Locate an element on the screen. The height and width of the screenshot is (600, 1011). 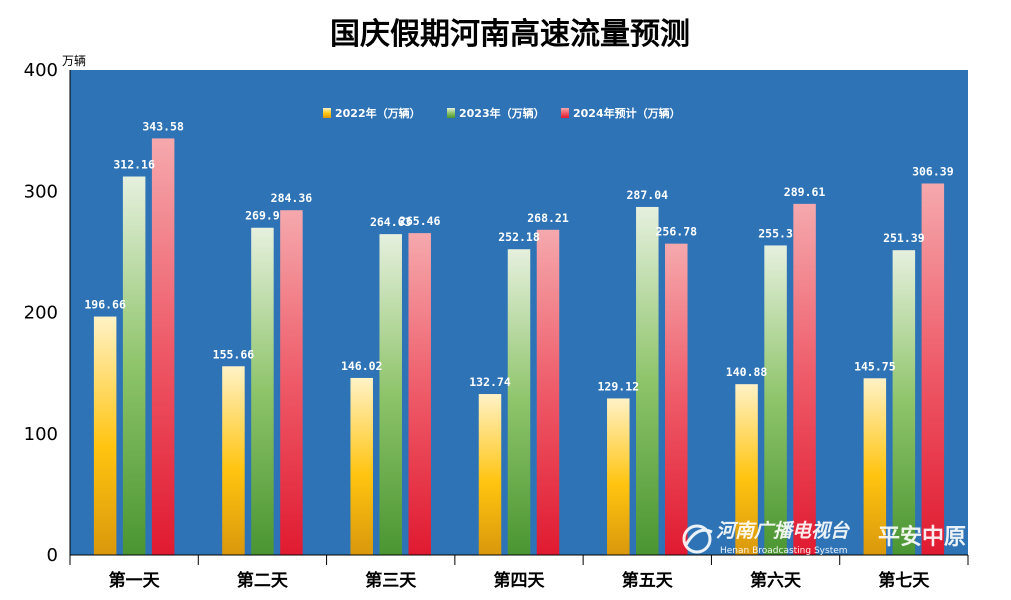
broadcaster-logo-icon is located at coordinates (697, 539).